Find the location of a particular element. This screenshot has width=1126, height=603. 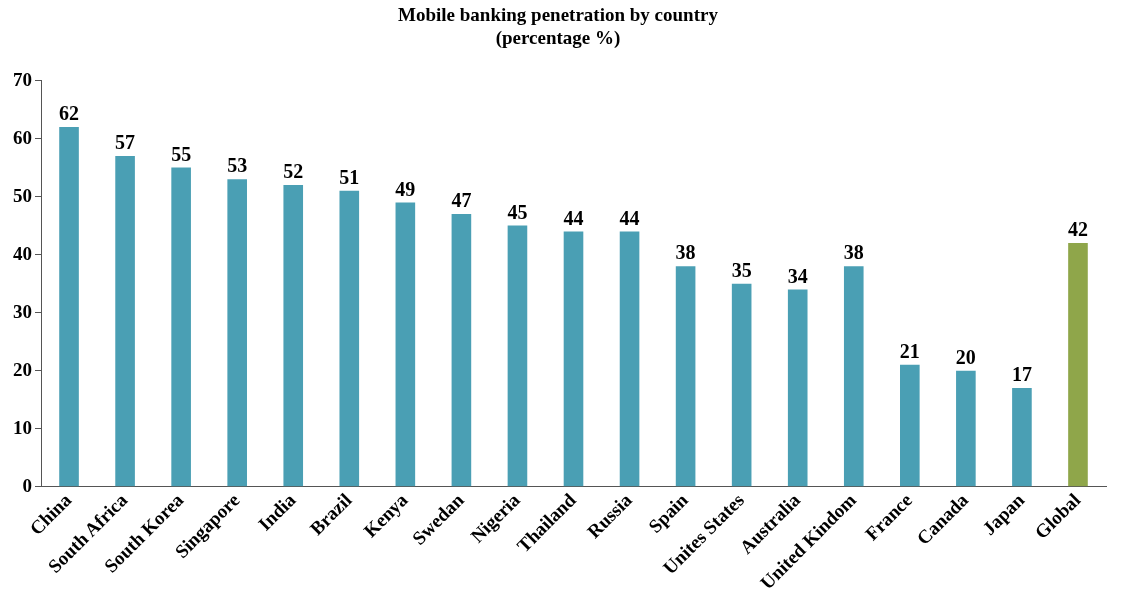

y-tick-label: 60 is located at coordinates (22, 137).